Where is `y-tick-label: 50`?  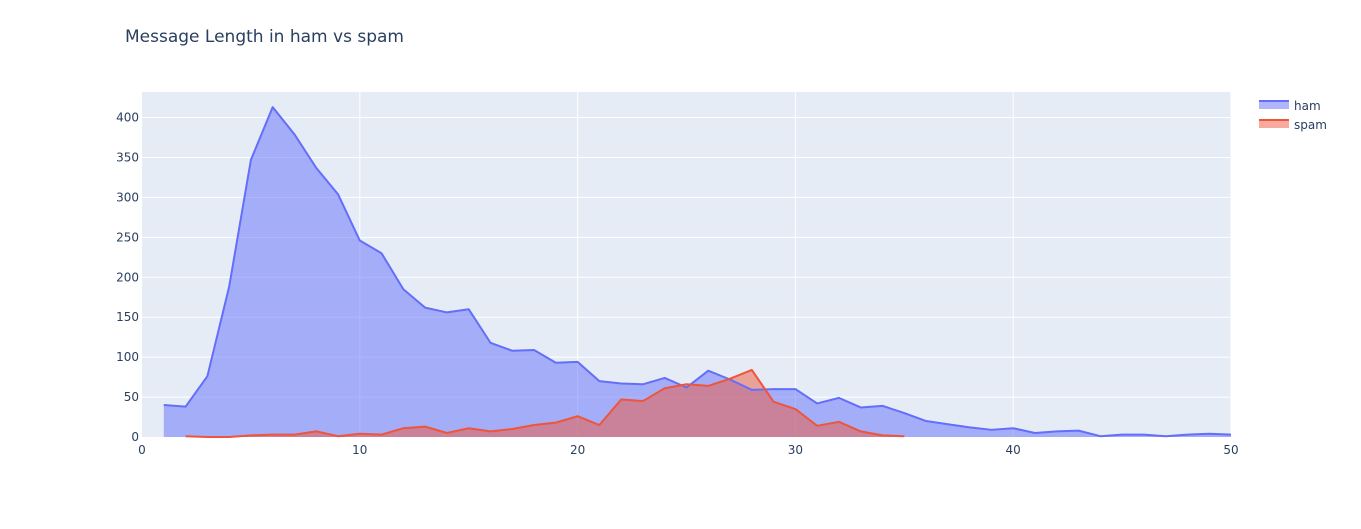
y-tick-label: 50 is located at coordinates (131, 397).